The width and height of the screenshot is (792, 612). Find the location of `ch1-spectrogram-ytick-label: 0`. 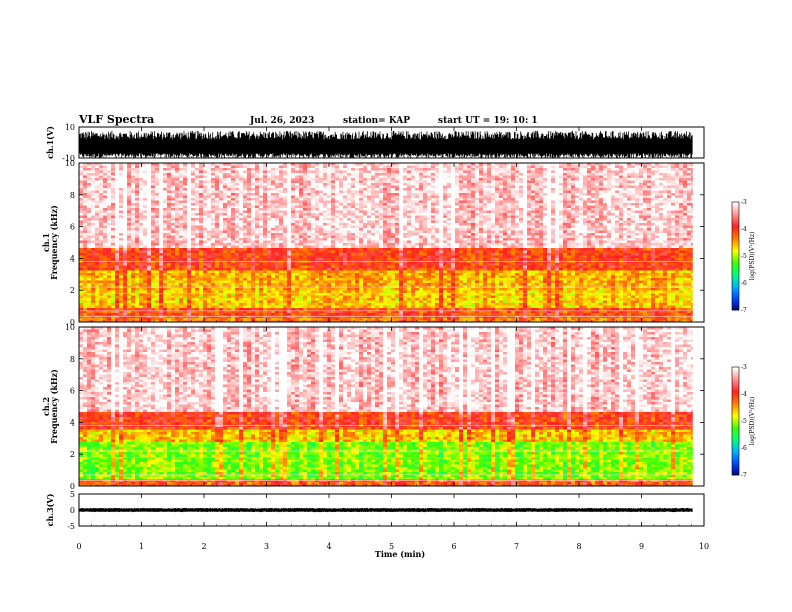

ch1-spectrogram-ytick-label: 0 is located at coordinates (72, 322).